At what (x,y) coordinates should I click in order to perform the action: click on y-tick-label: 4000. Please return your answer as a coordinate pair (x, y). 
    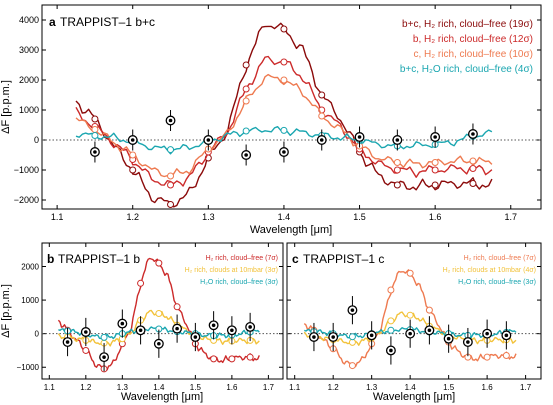
    Looking at the image, I should click on (29, 20).